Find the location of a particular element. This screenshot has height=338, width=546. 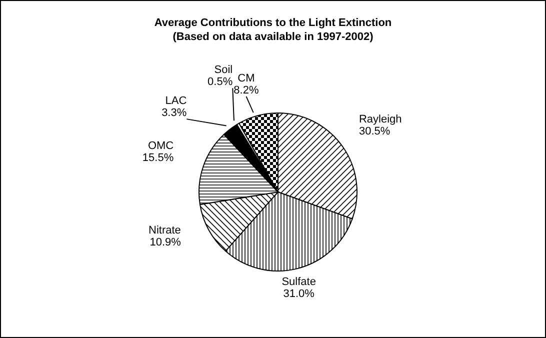

data-label: 8.2% is located at coordinates (246, 90).